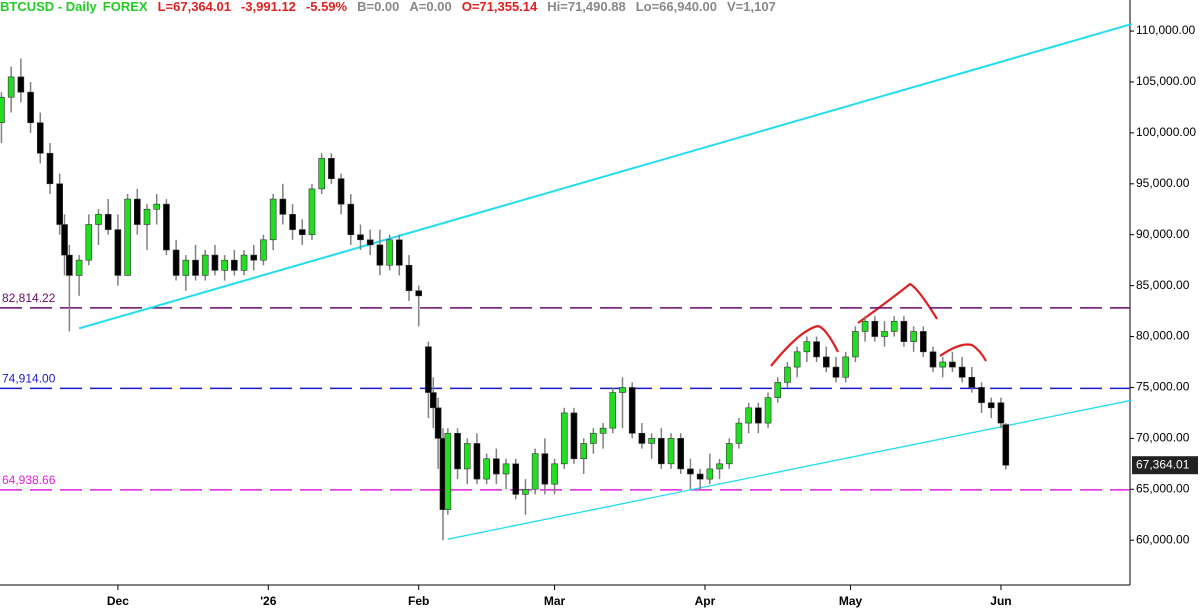 This screenshot has height=608, width=1200. What do you see at coordinates (790, 469) in the screenshot?
I see `trendline` at bounding box center [790, 469].